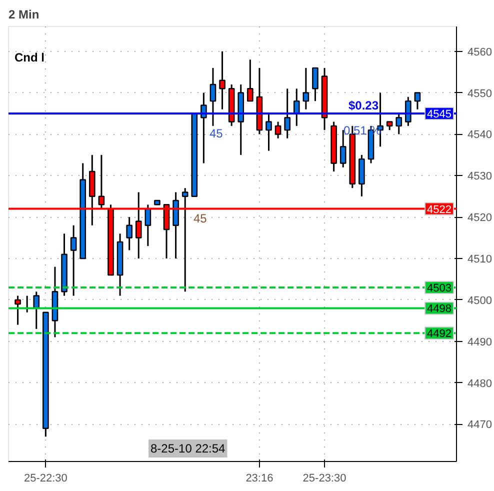 This screenshot has height=491, width=494. What do you see at coordinates (29, 57) in the screenshot?
I see `annotation: Cnd l` at bounding box center [29, 57].